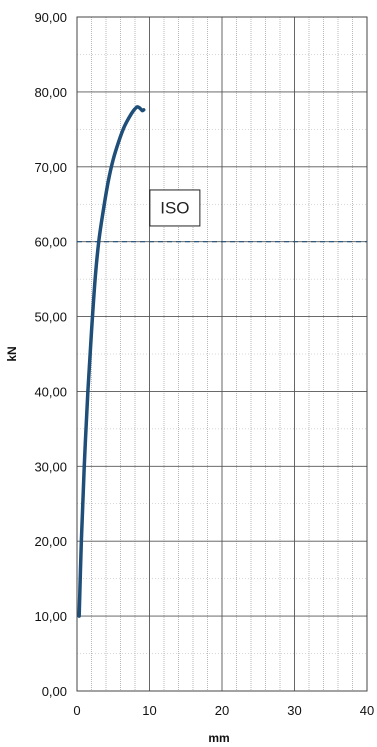 This screenshot has width=377, height=747. Describe the element at coordinates (12, 353) in the screenshot. I see `y-axis-title: kN` at that location.